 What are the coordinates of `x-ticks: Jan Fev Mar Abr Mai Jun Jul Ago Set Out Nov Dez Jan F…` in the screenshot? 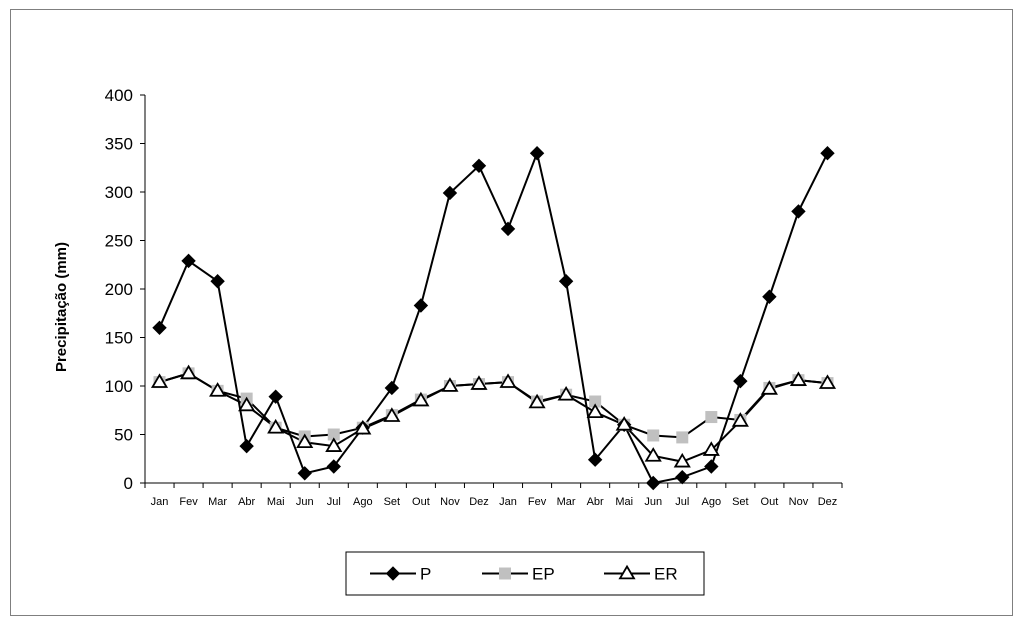 It's located at (493, 495).